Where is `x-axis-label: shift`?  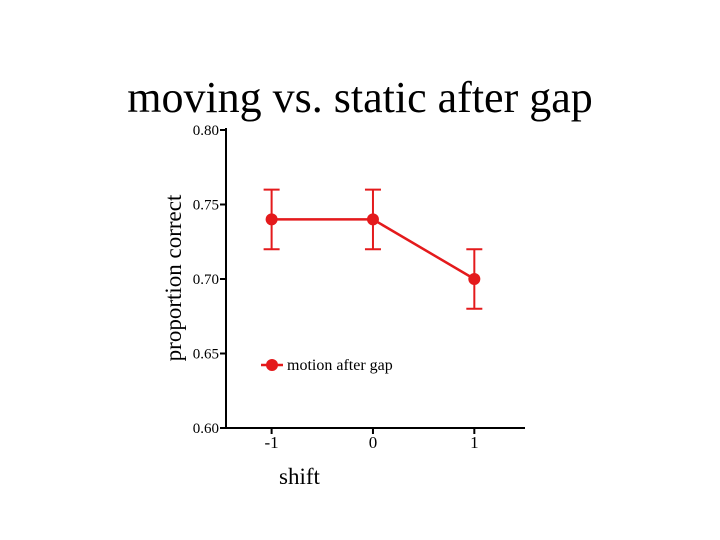
x-axis-label: shift is located at coordinates (300, 476).